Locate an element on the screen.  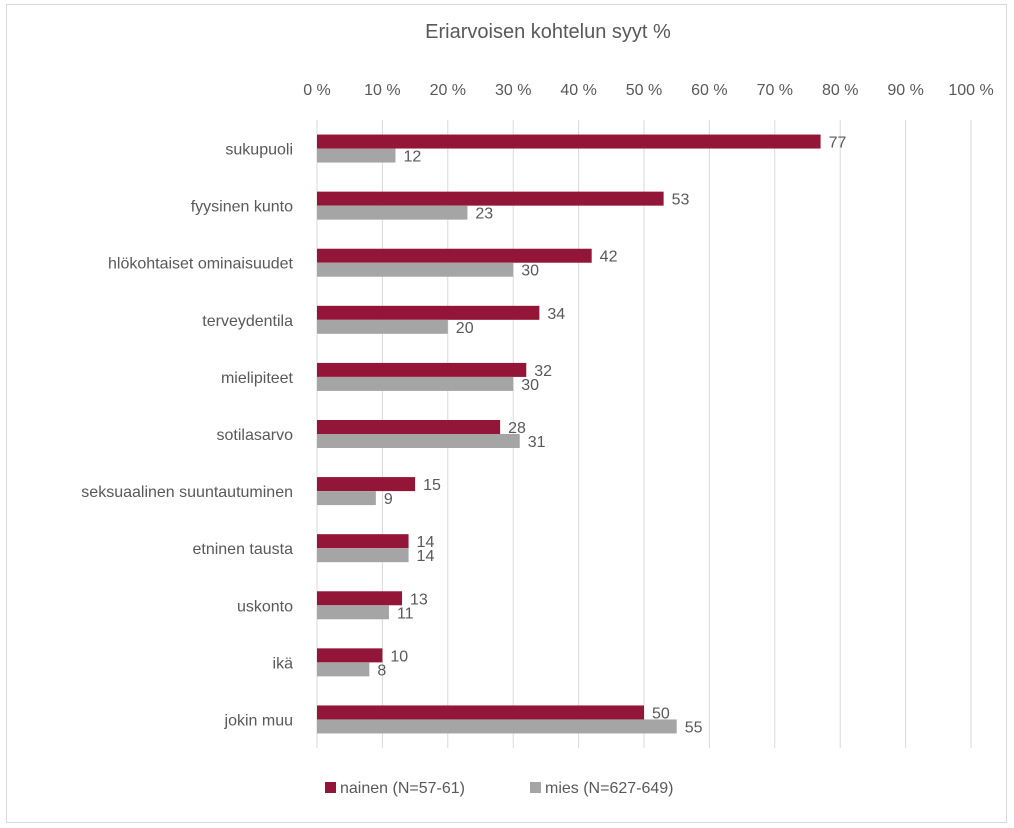
x-tick-label: 10 % is located at coordinates (382, 90).